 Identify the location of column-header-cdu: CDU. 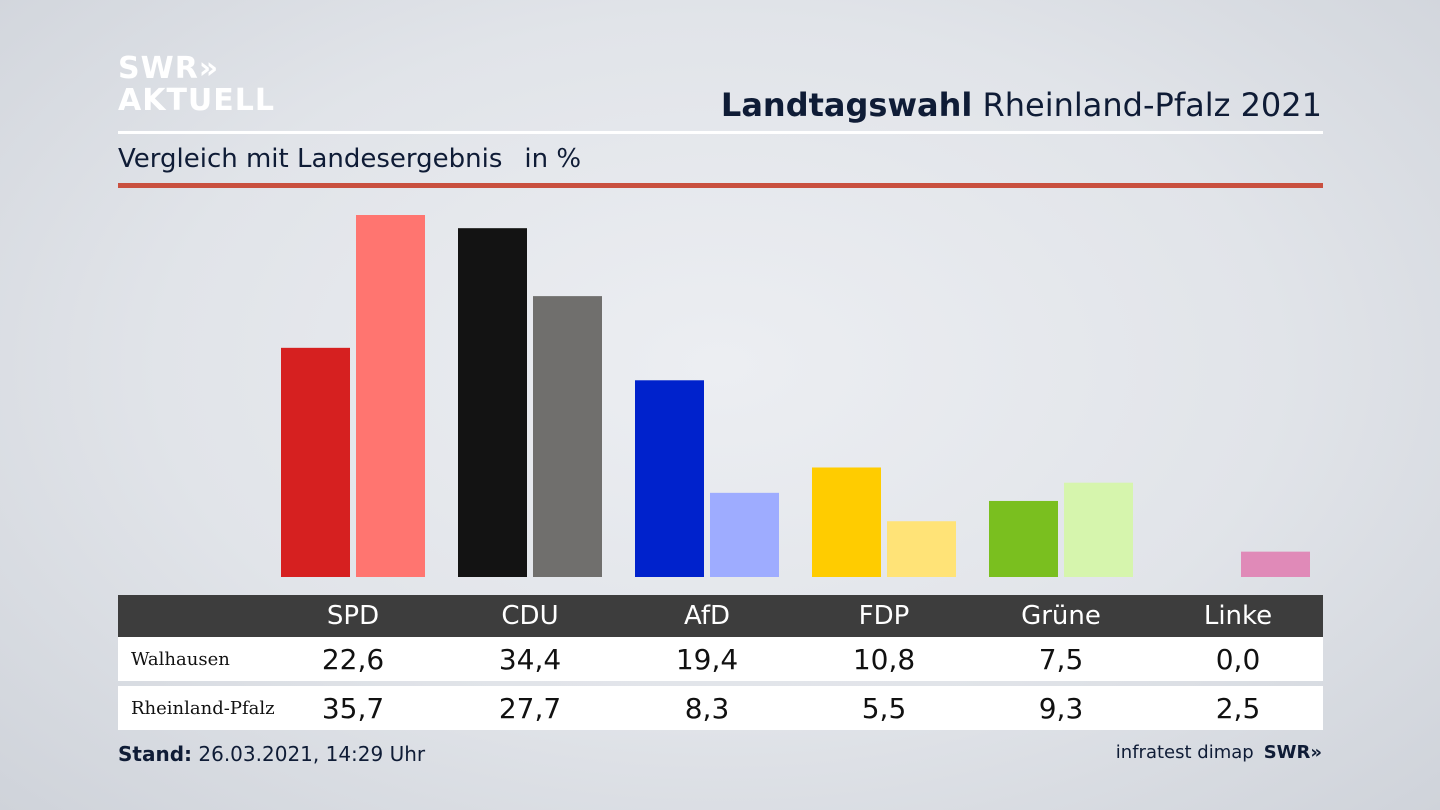
(530, 616).